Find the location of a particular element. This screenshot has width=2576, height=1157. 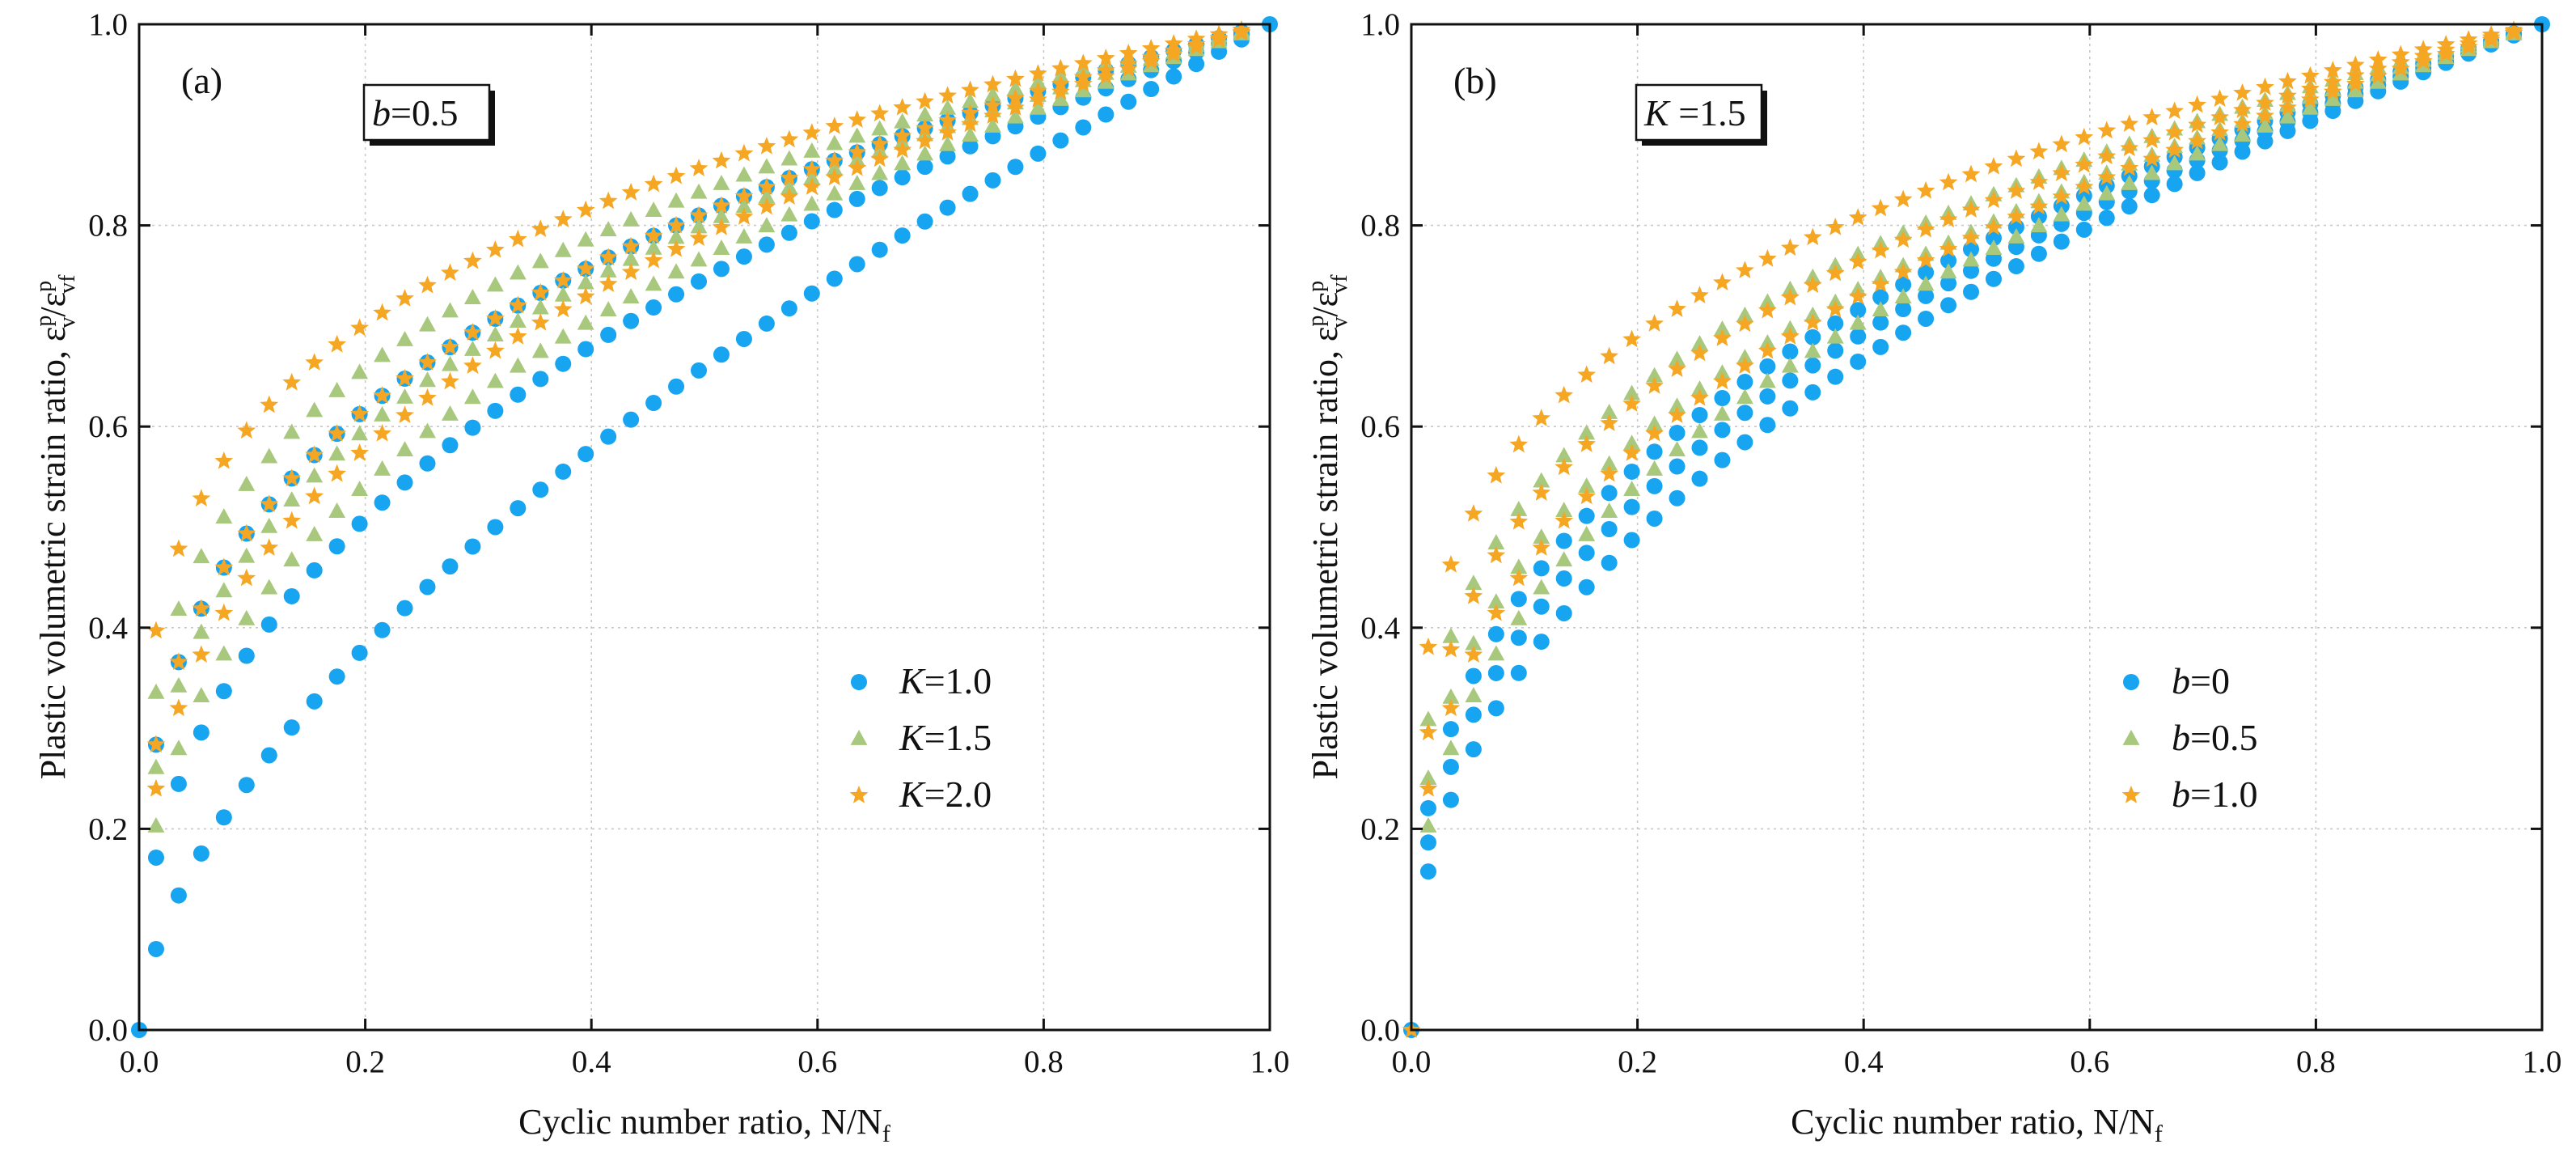

parameter-value: =0.5 is located at coordinates (424, 113).